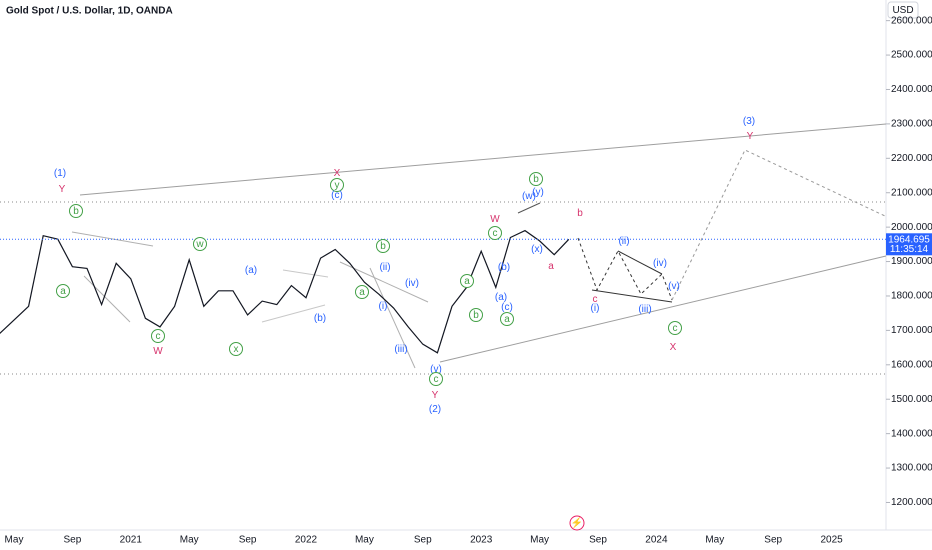 Image resolution: width=932 pixels, height=550 pixels. I want to click on y-tick-label: 1300.000, so click(911, 468).